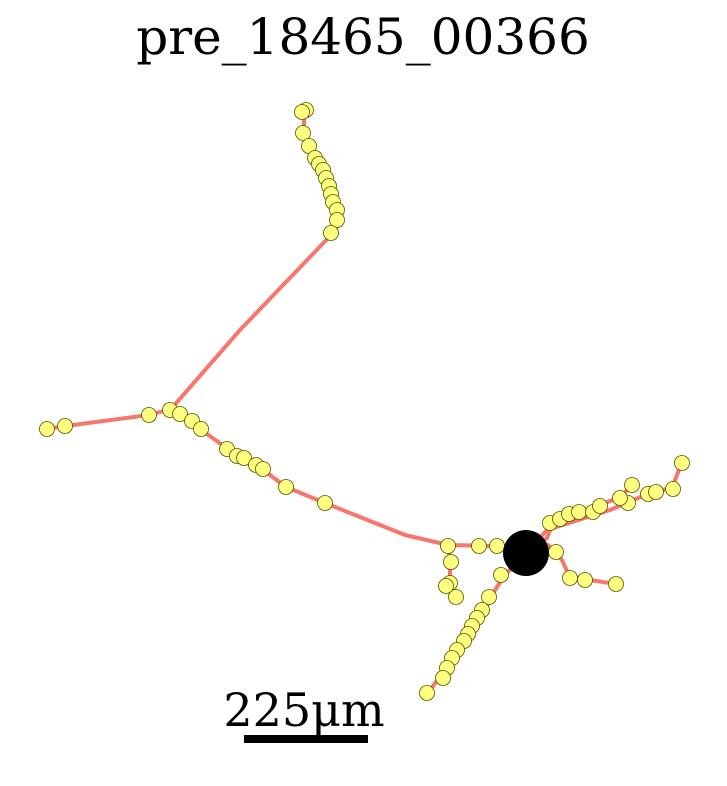 This screenshot has height=786, width=727. Describe the element at coordinates (306, 739) in the screenshot. I see `scale-bar` at that location.